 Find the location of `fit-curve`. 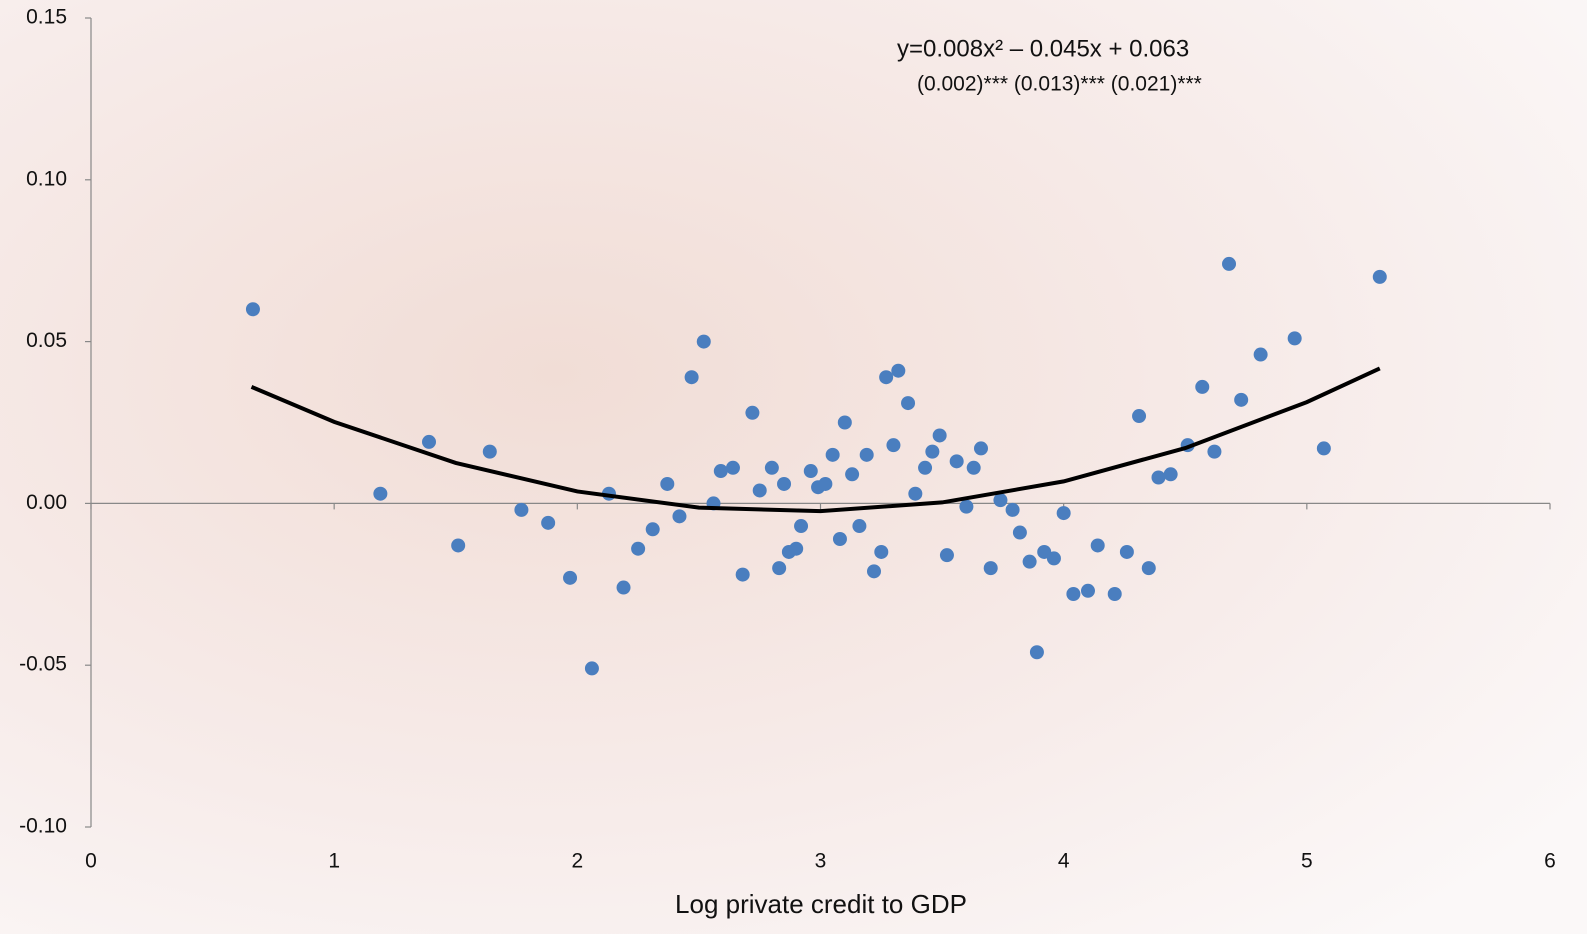

fit-curve is located at coordinates (815, 440).